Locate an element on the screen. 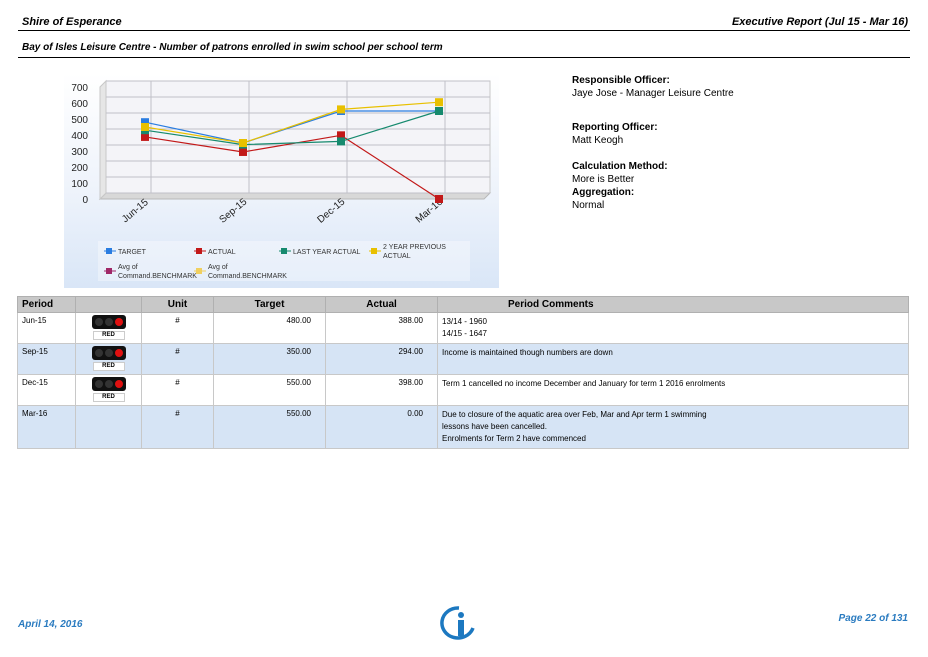 This screenshot has width=928, height=657. page-number: Page 22 of 131 is located at coordinates (873, 618).